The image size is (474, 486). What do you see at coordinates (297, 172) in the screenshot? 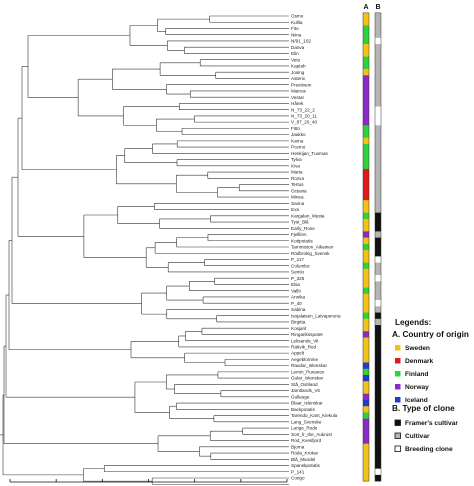
I see `leaf-label: Maria` at bounding box center [297, 172].